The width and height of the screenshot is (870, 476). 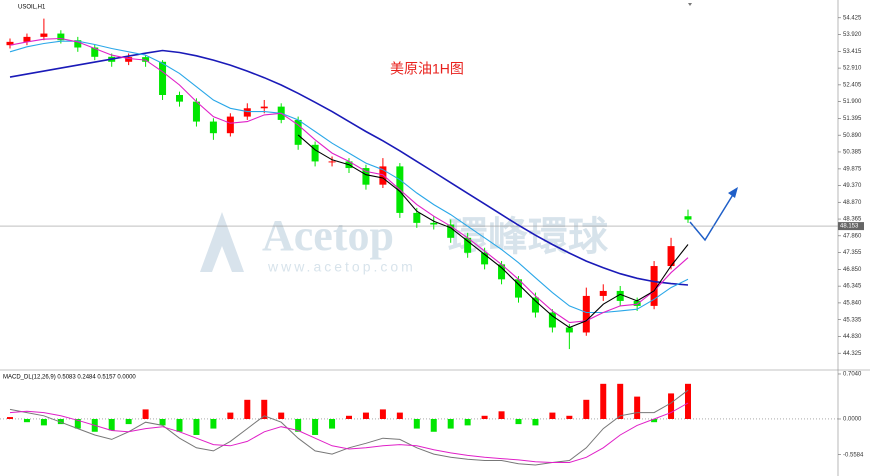 What do you see at coordinates (852, 320) in the screenshot?
I see `y-tick-label: 45.335` at bounding box center [852, 320].